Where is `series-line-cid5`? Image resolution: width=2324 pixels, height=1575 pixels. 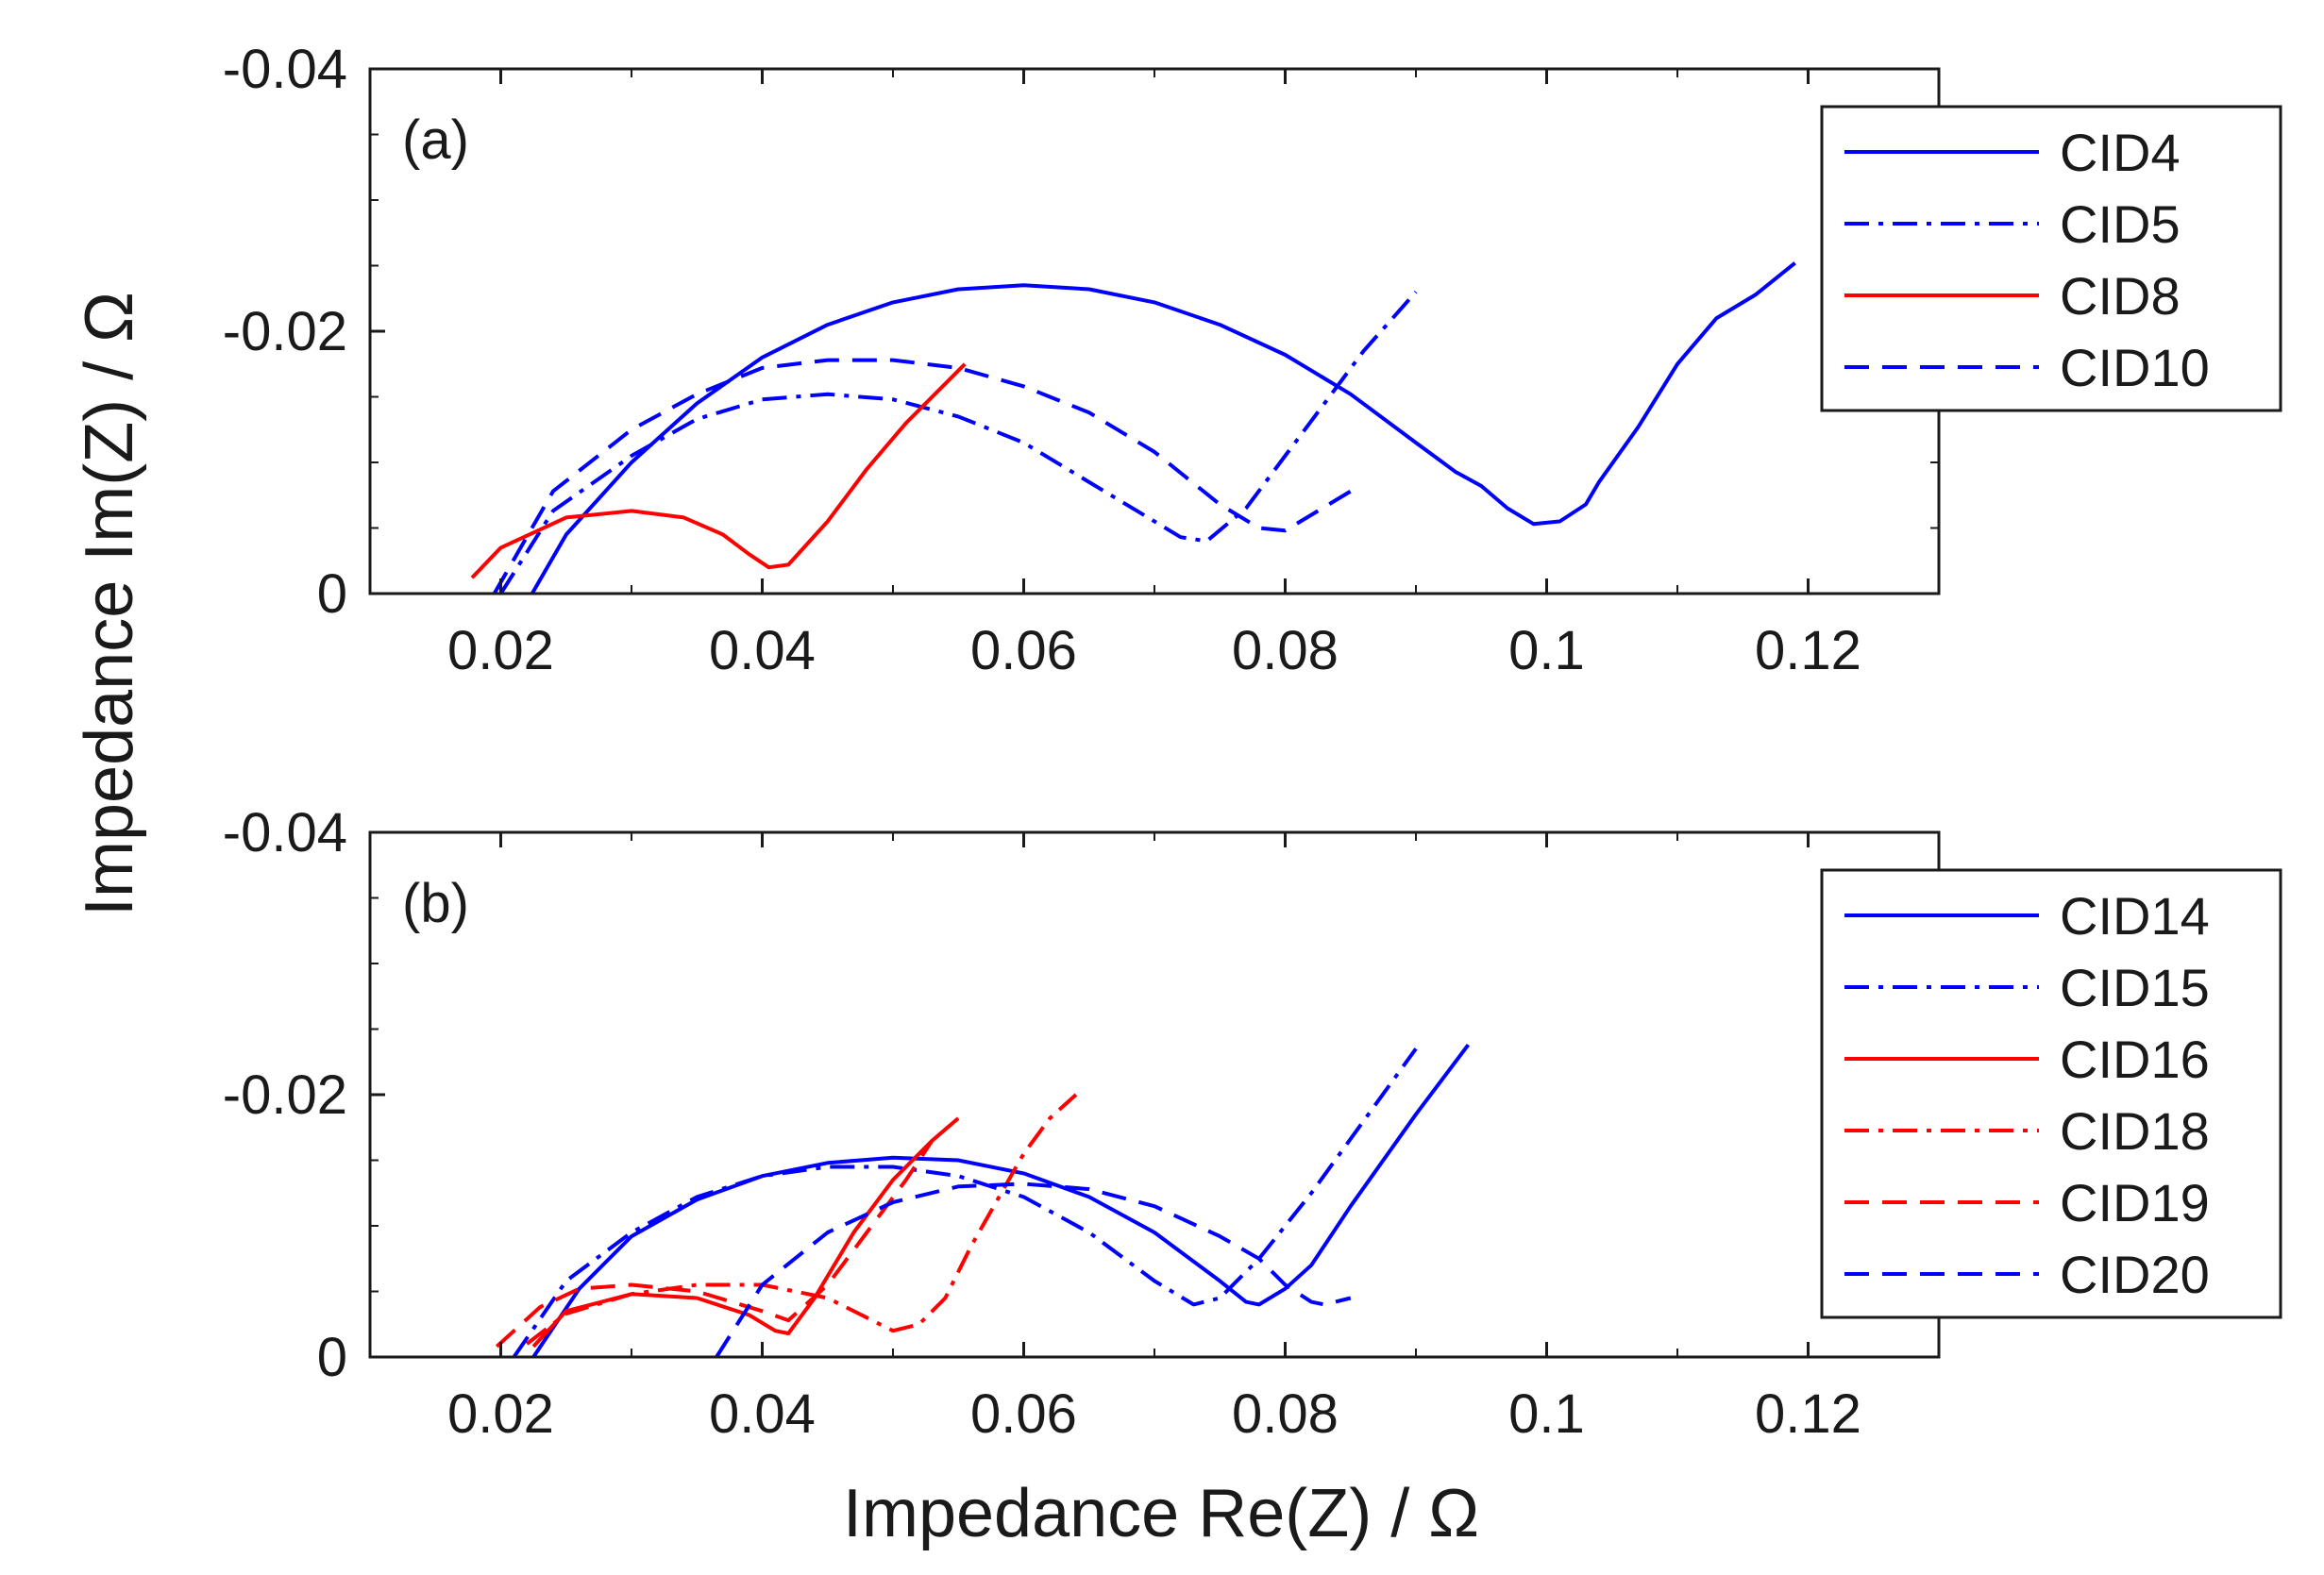 series-line-cid5 is located at coordinates (958, 443).